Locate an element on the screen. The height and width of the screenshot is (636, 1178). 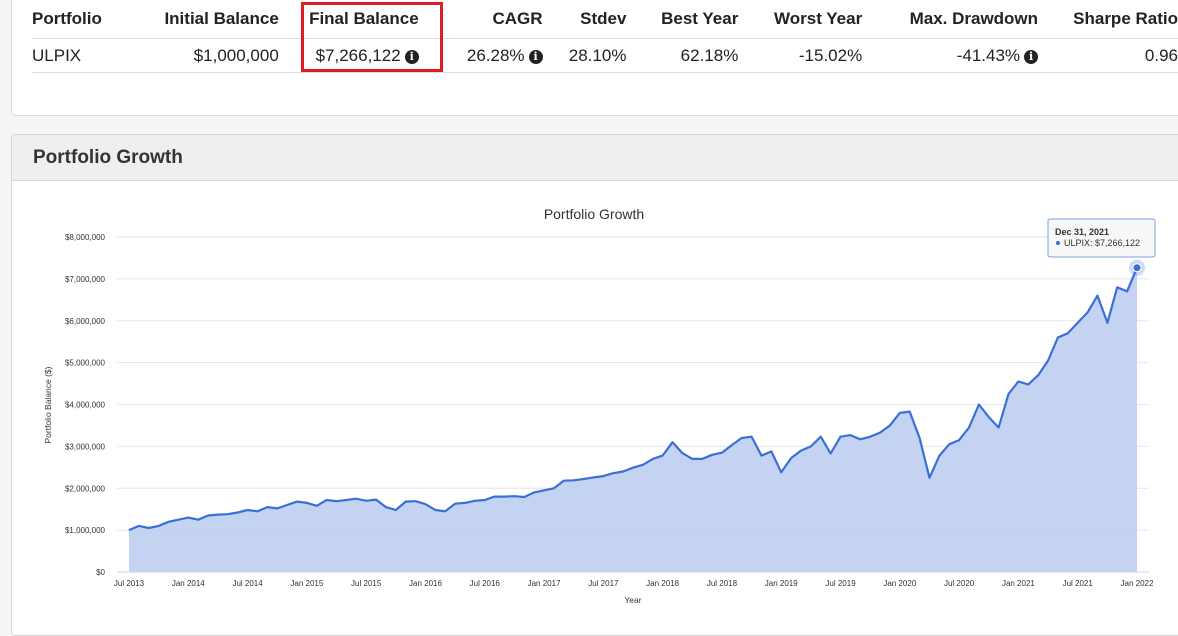
col-header-best-year: Best Year is located at coordinates (700, 18).